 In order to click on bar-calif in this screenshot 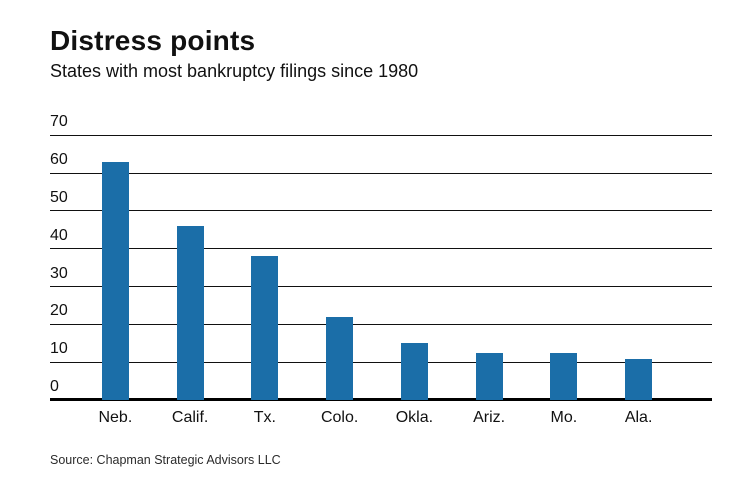, I will do `click(190, 313)`.